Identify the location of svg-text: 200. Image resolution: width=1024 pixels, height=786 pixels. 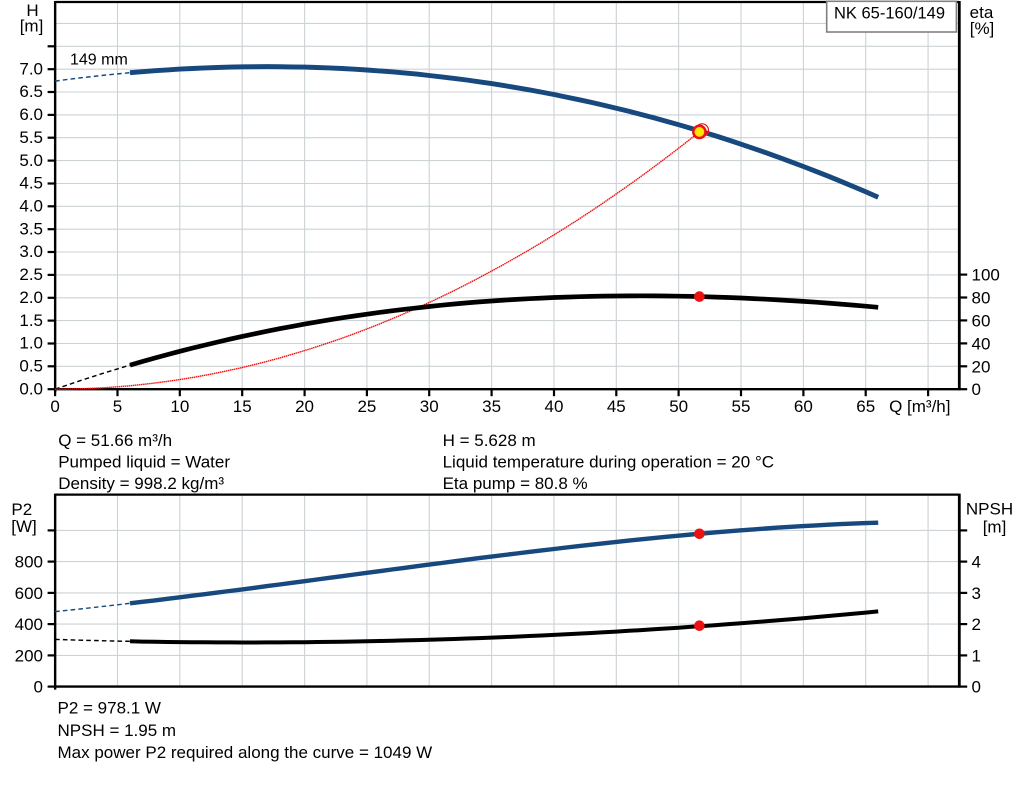
(29, 655).